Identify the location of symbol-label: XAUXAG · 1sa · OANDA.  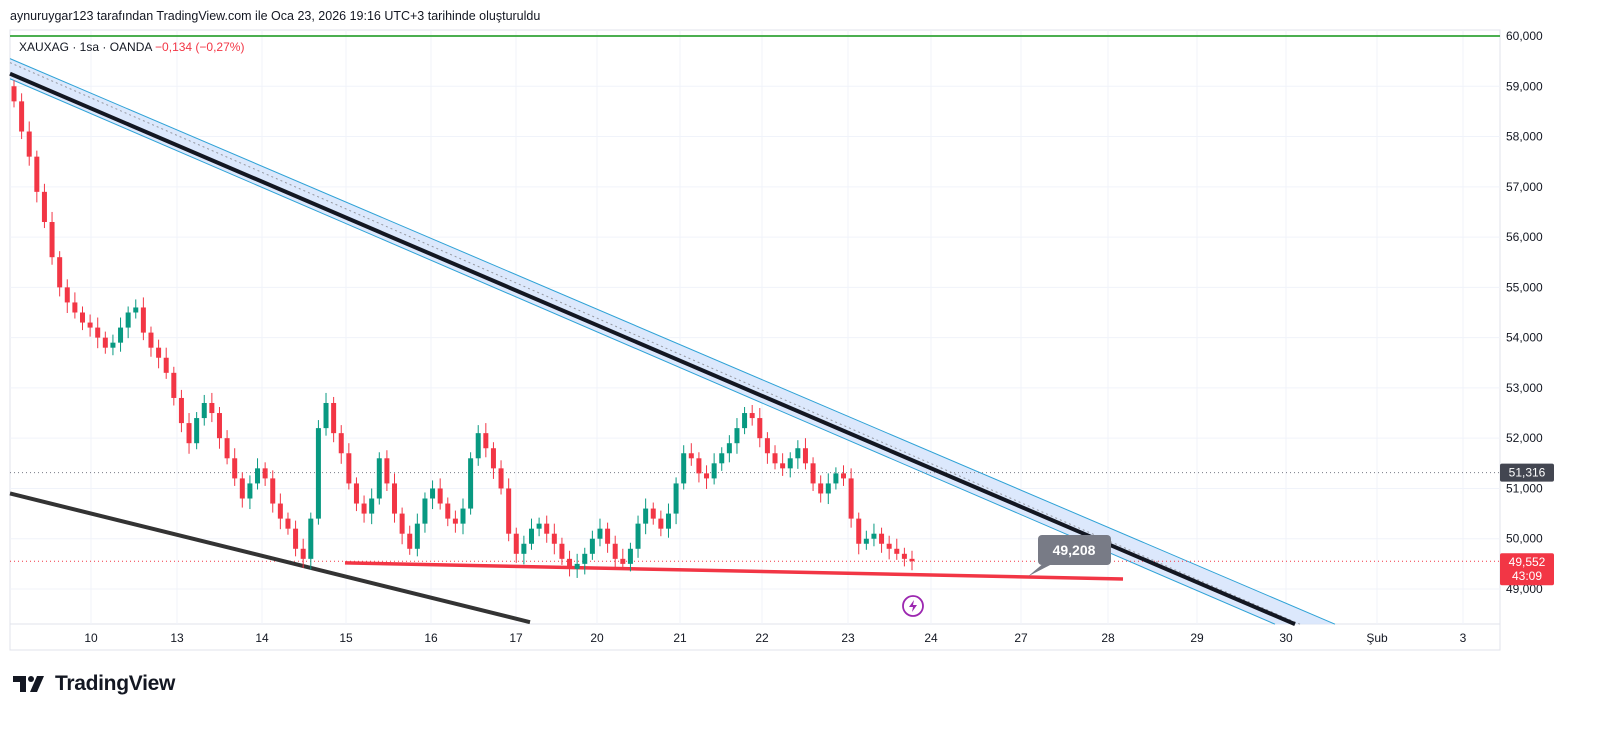
(85, 47).